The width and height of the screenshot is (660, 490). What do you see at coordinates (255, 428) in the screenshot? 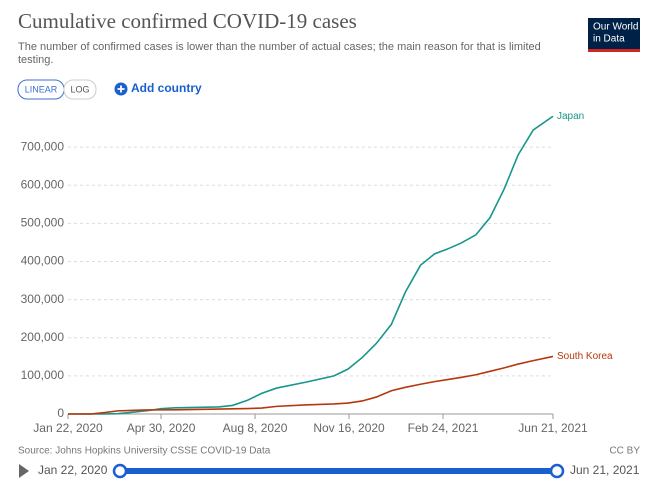
I see `x-tick-label: Aug 8, 2020` at bounding box center [255, 428].